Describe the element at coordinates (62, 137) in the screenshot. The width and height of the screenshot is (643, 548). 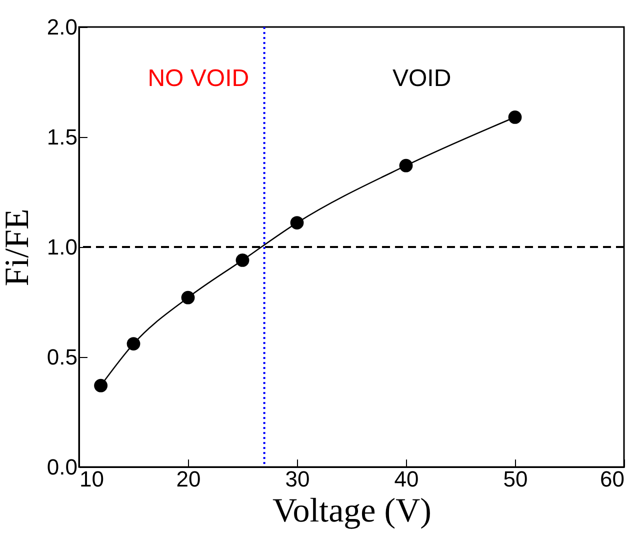
I see `y-tick-label: 1.5` at that location.